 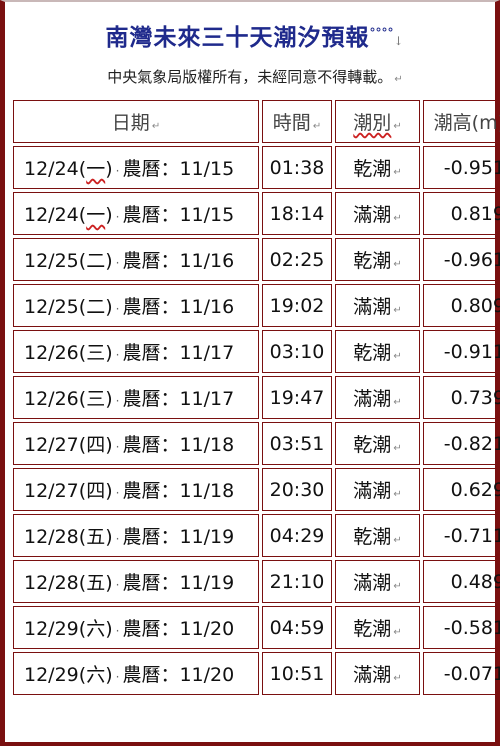 I want to click on table-row: 12/28(五) · 農曆：11/19 21:10 滿潮 ↵ 0.489, so click(x=256, y=581).